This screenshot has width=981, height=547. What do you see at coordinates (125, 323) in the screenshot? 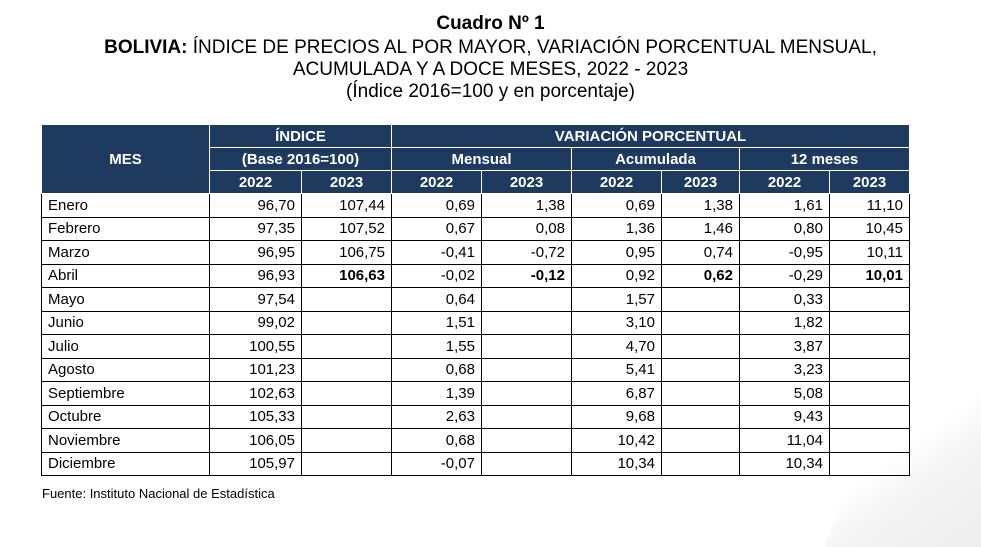
I see `month-cell: Junio` at bounding box center [125, 323].